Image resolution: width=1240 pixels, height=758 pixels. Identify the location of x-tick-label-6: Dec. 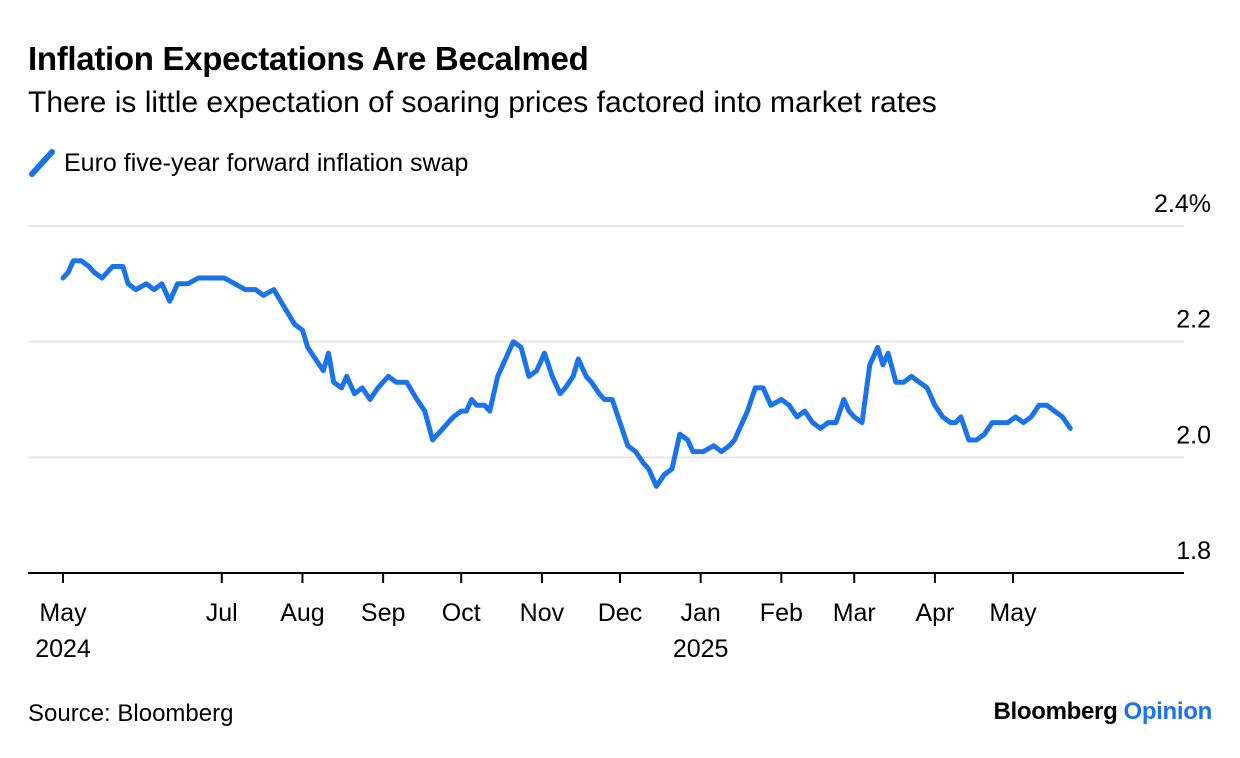
(620, 613).